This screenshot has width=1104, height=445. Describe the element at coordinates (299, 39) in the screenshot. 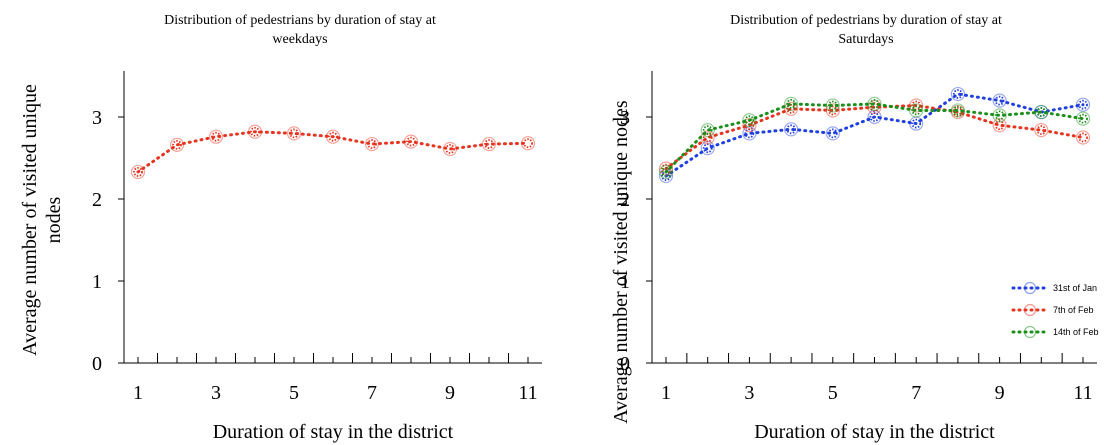

I see `chart-title-line: weekdays` at that location.